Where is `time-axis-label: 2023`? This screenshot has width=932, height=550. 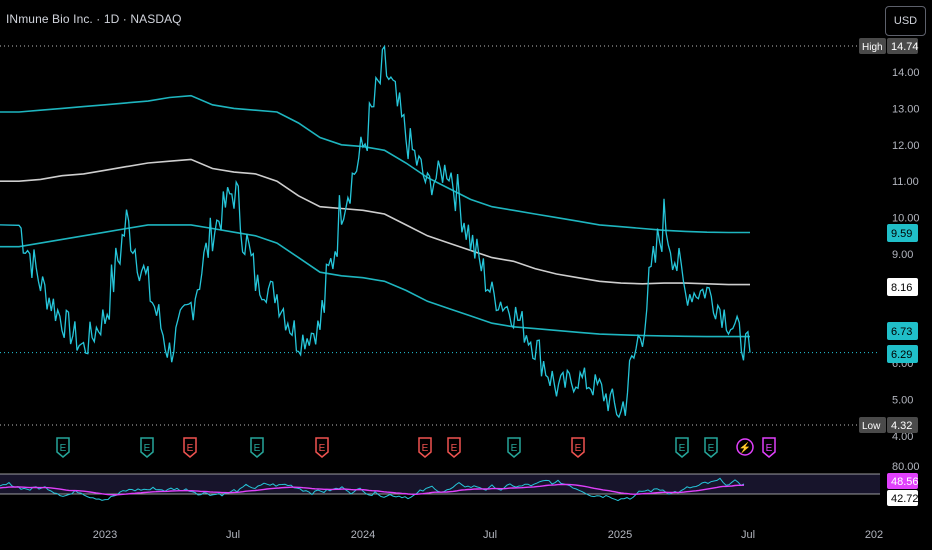
time-axis-label: 2023 is located at coordinates (105, 535).